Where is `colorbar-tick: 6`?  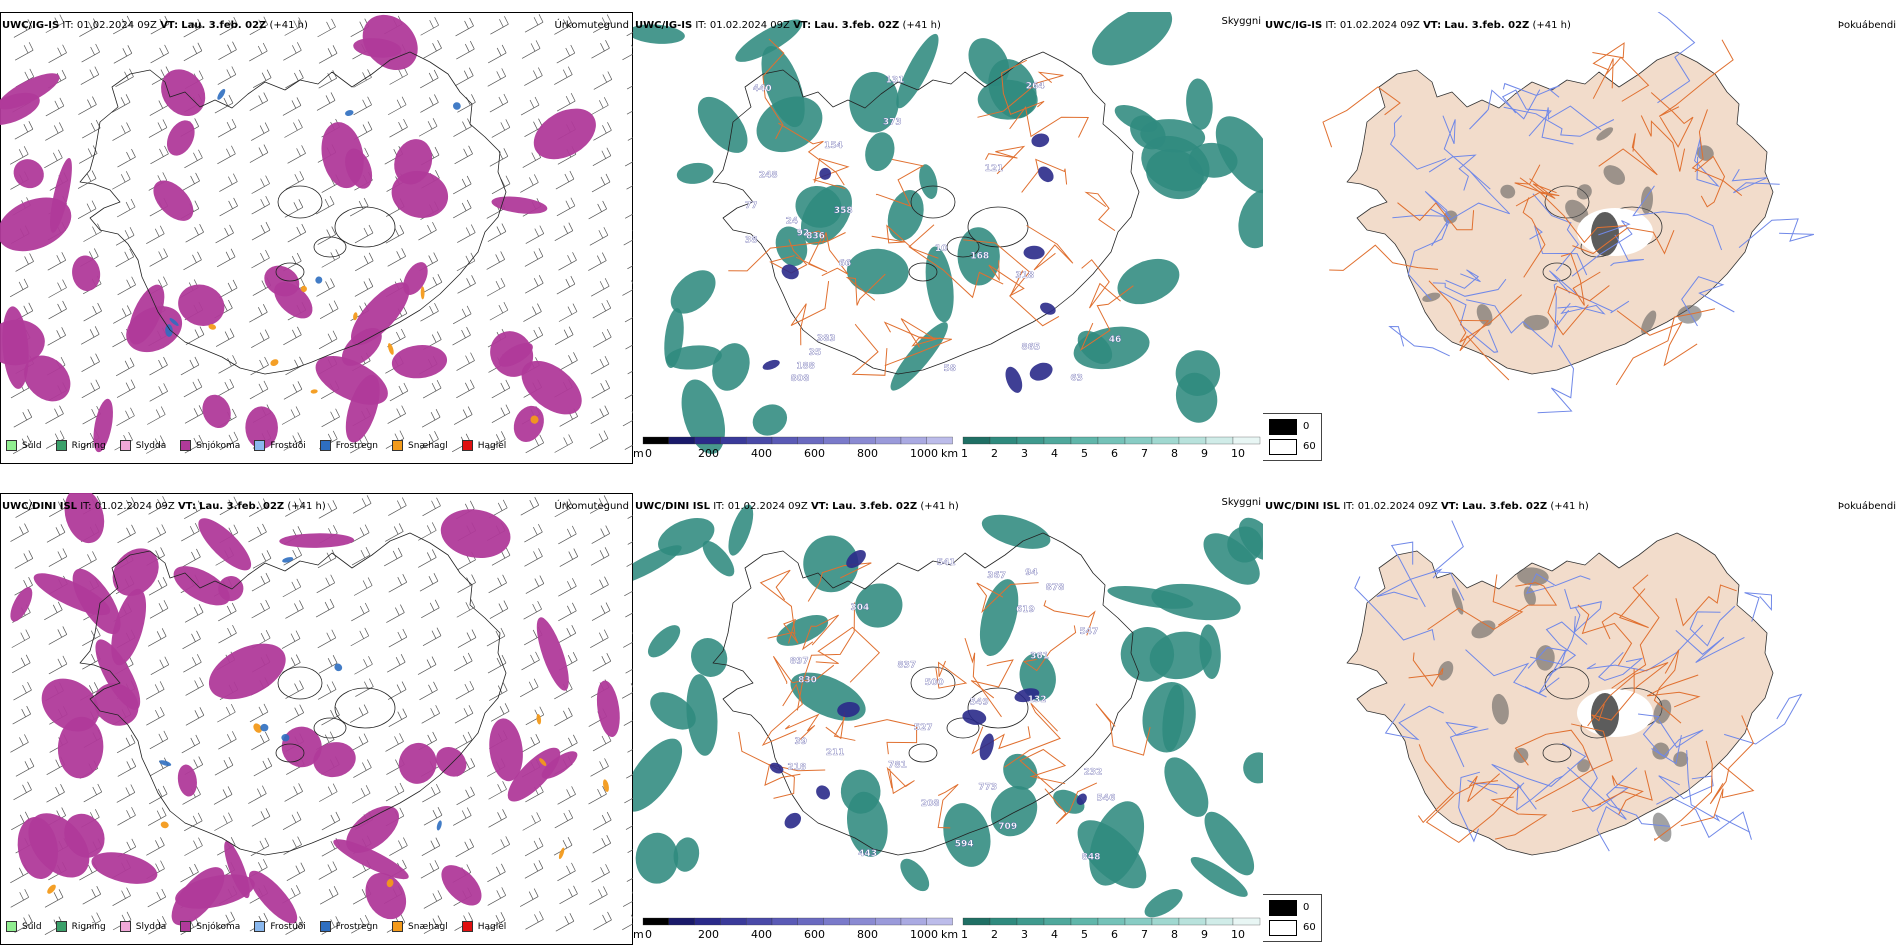
colorbar-tick: 6 is located at coordinates (1114, 934).